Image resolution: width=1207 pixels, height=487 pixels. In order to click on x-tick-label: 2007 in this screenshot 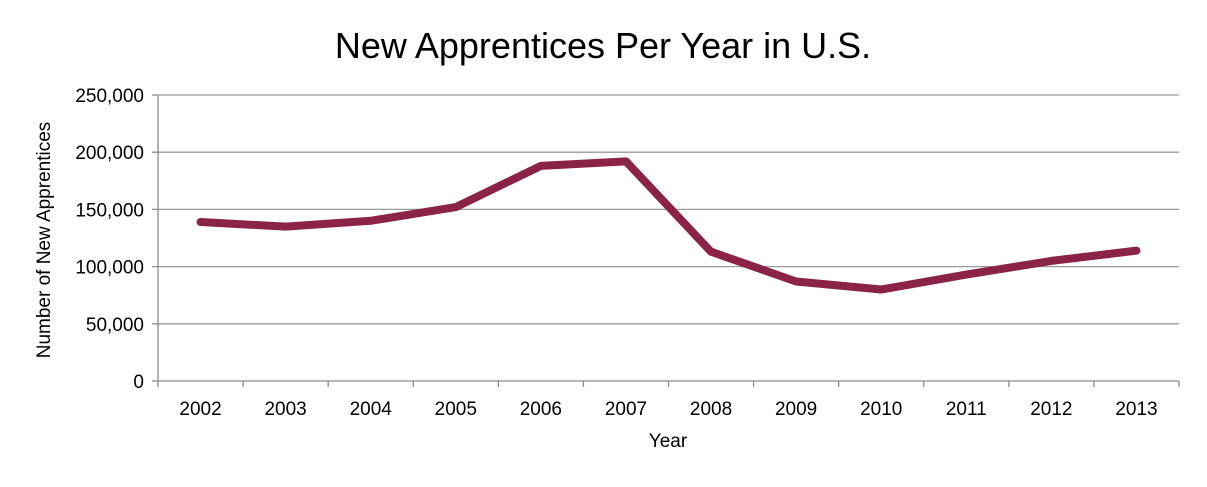, I will do `click(626, 409)`.